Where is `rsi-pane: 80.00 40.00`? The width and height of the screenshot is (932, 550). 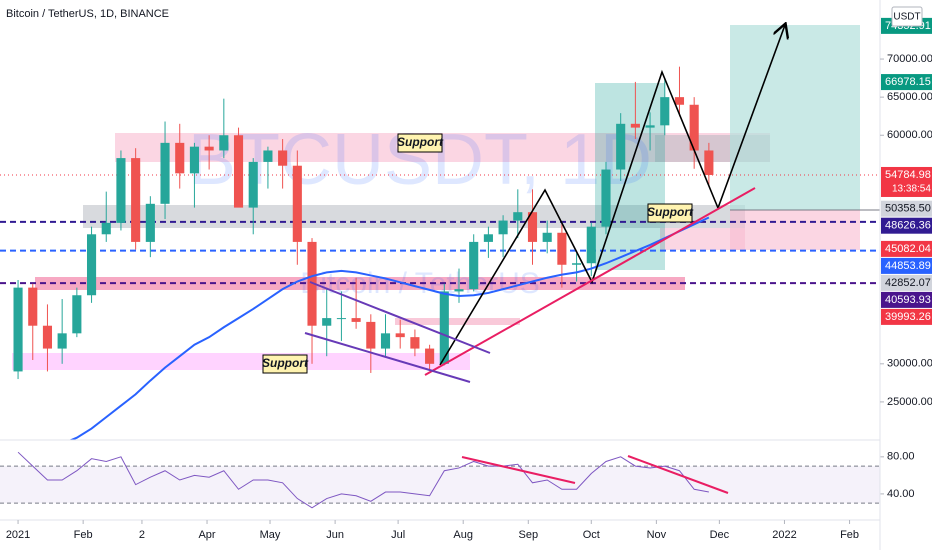 rsi-pane: 80.00 40.00 is located at coordinates (457, 480).